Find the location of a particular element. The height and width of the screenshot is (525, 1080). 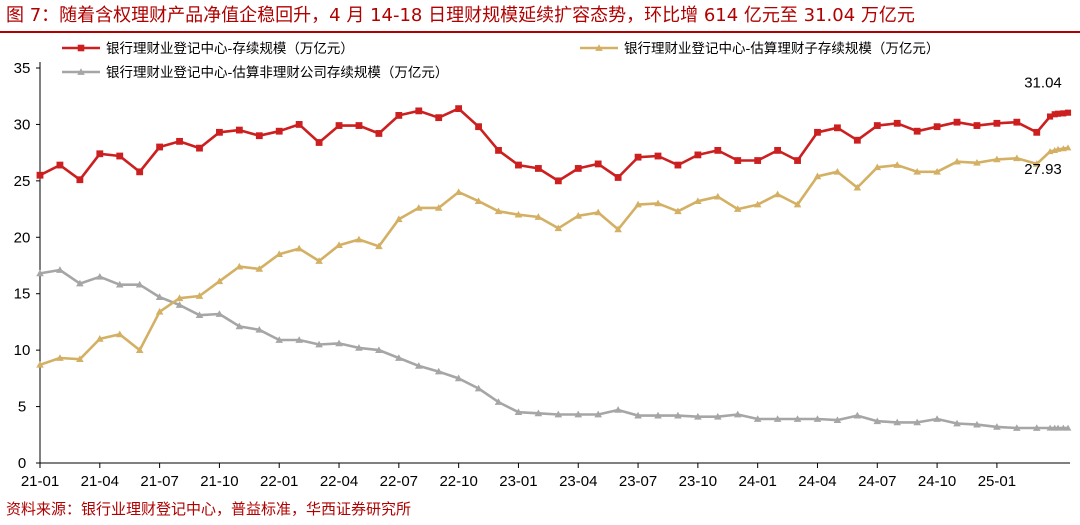

y-tick-label: 5 is located at coordinates (22, 407).